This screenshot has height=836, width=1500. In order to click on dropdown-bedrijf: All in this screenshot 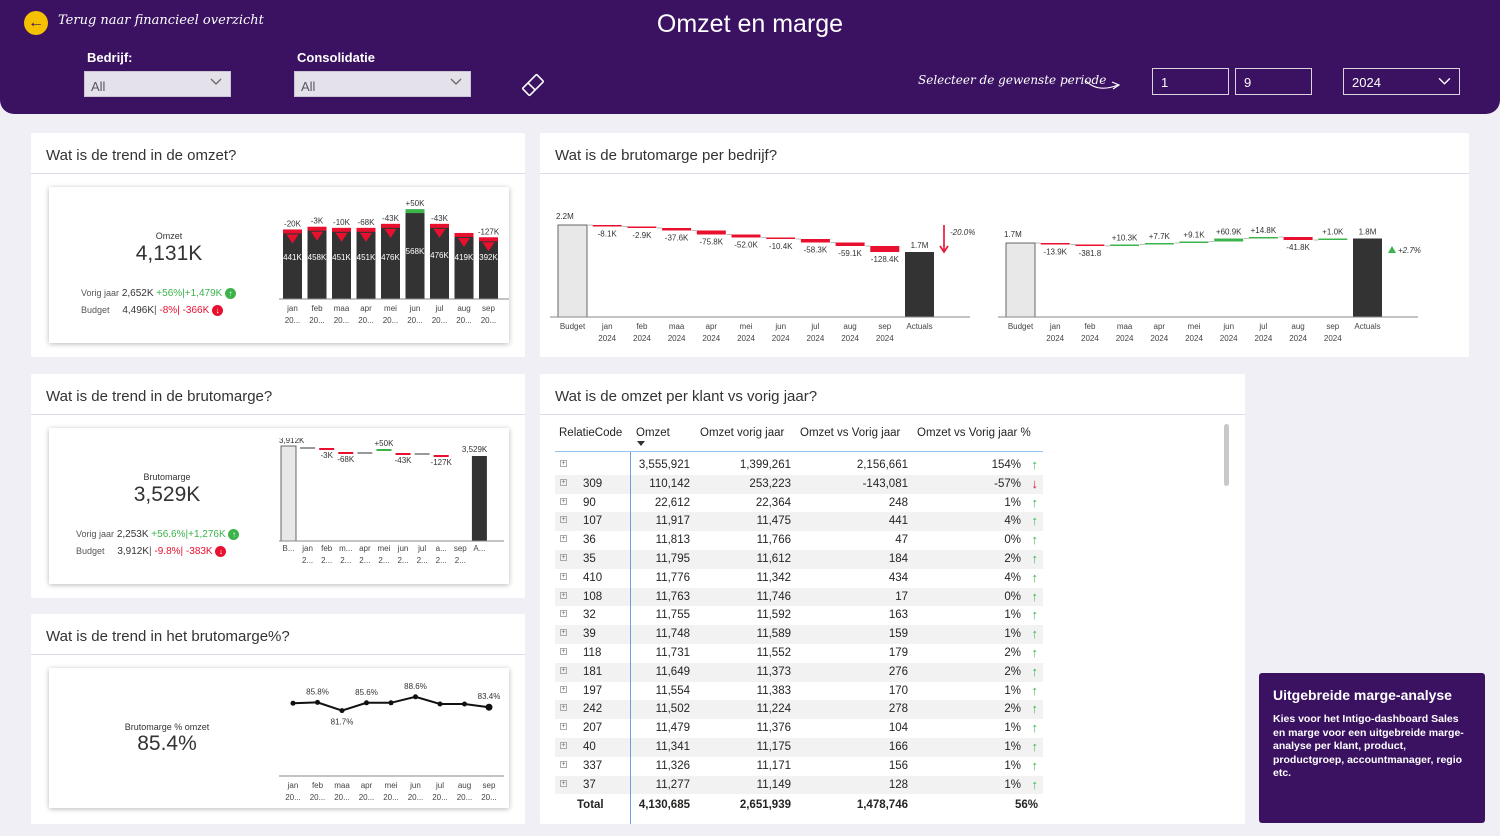, I will do `click(157, 84)`.